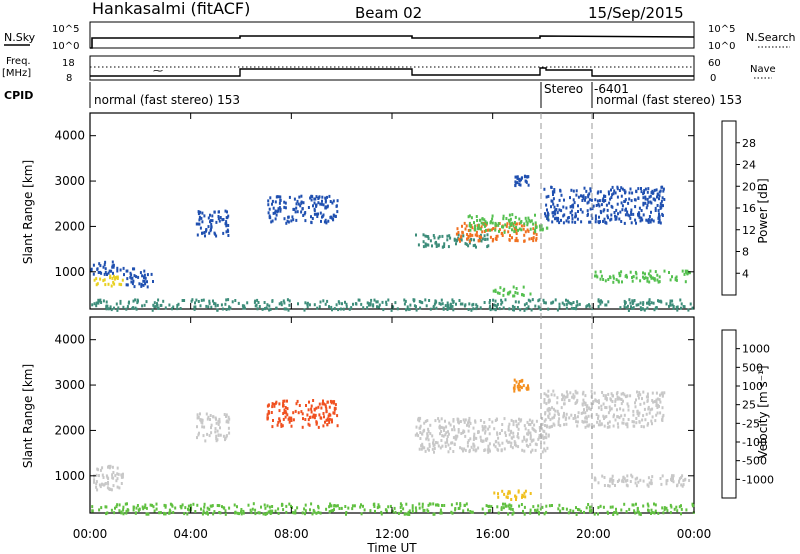  Describe the element at coordinates (617, 481) in the screenshot. I see `velocity-echo-r8` at that location.